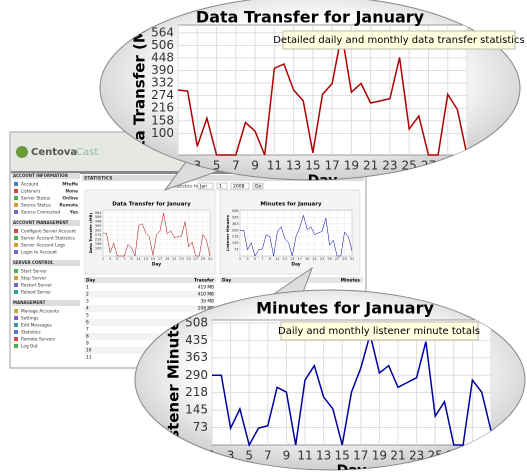 The image size is (527, 474). What do you see at coordinates (36, 206) in the screenshot?
I see `menu-item: Source Status` at bounding box center [36, 206].